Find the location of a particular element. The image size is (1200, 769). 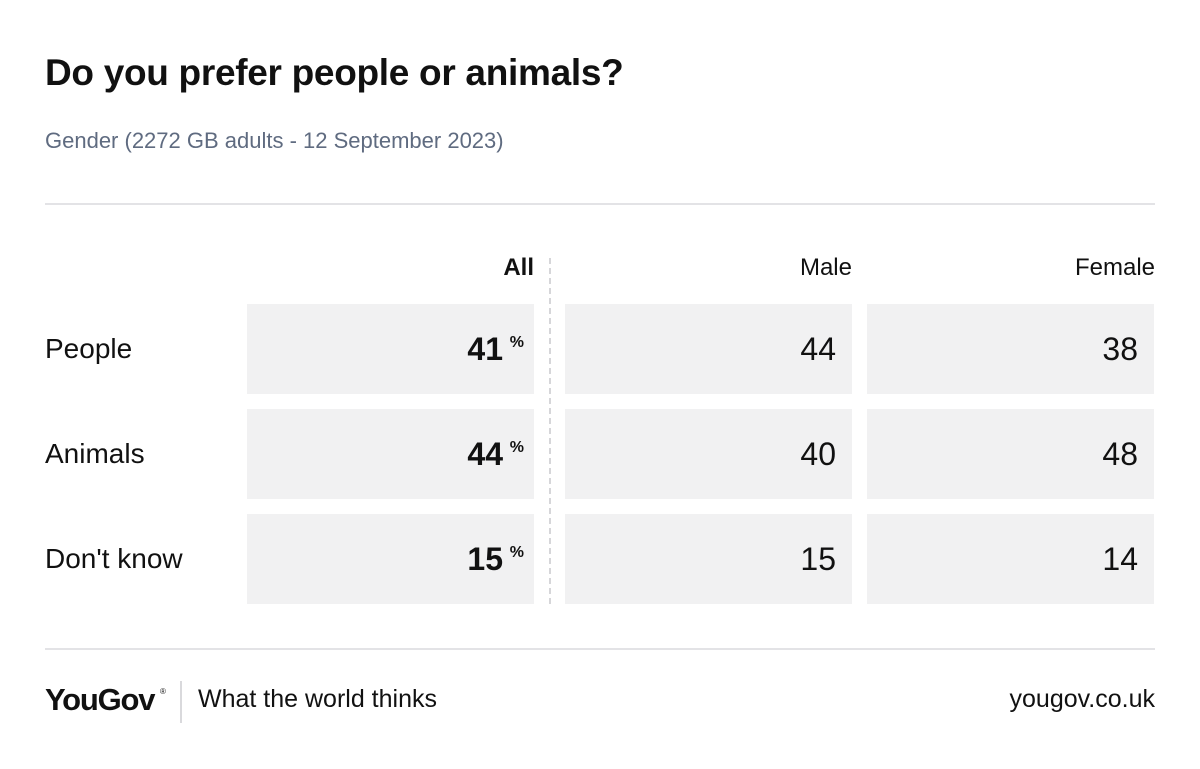

yougov-logo: YouGov is located at coordinates (100, 699).